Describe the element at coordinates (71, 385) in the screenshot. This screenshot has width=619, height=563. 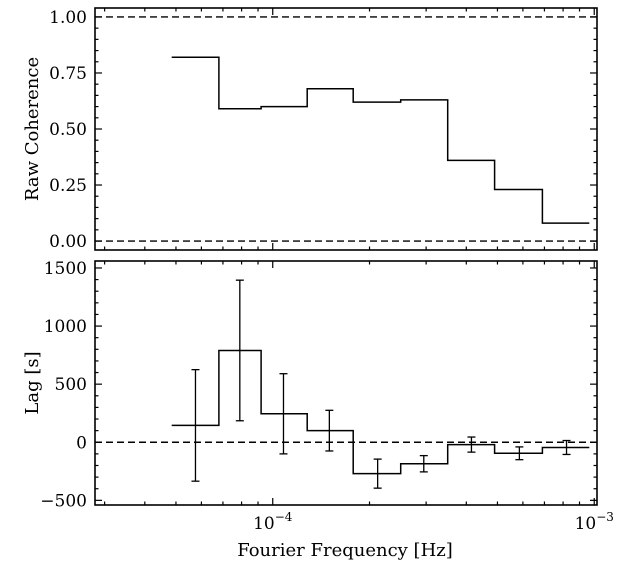
I see `lag-y-tick-label: 500` at that location.